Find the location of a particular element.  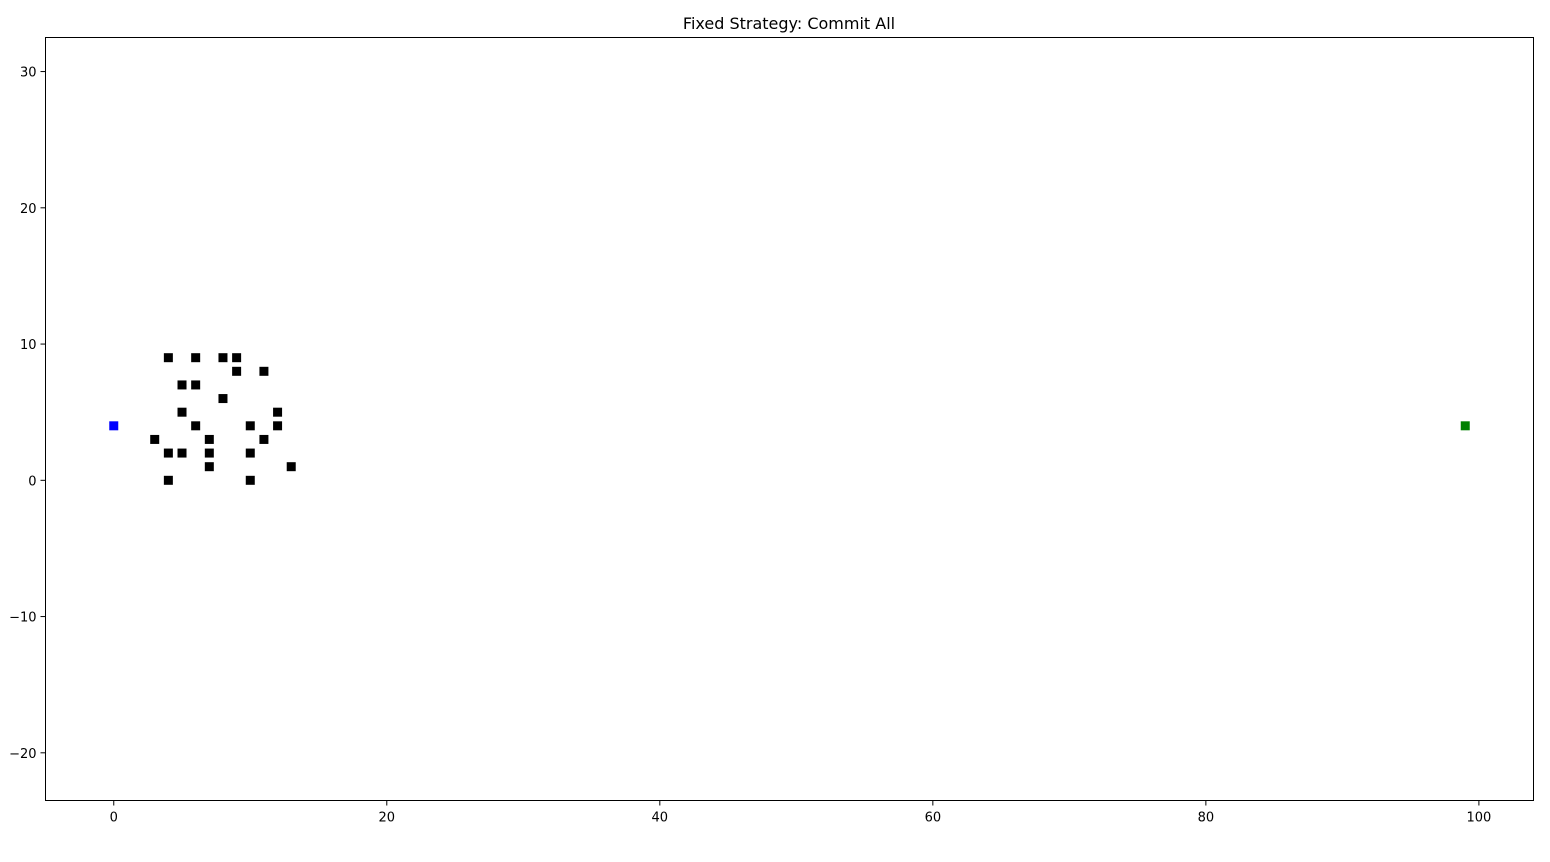

plot-points is located at coordinates (789, 419).